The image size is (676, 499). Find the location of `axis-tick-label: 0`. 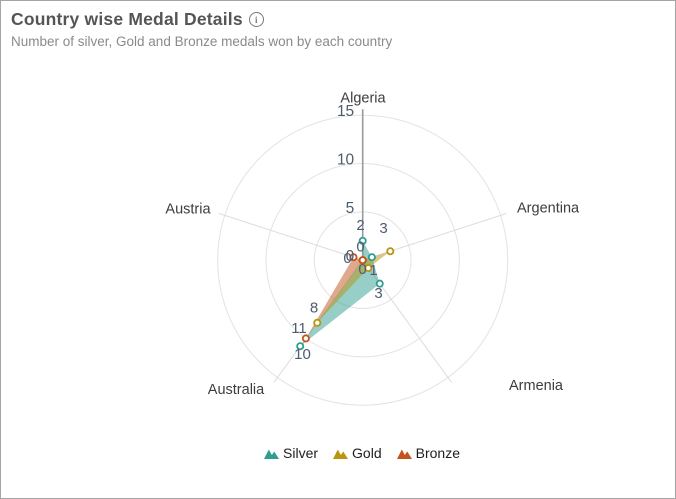

axis-tick-label: 0 is located at coordinates (350, 256).